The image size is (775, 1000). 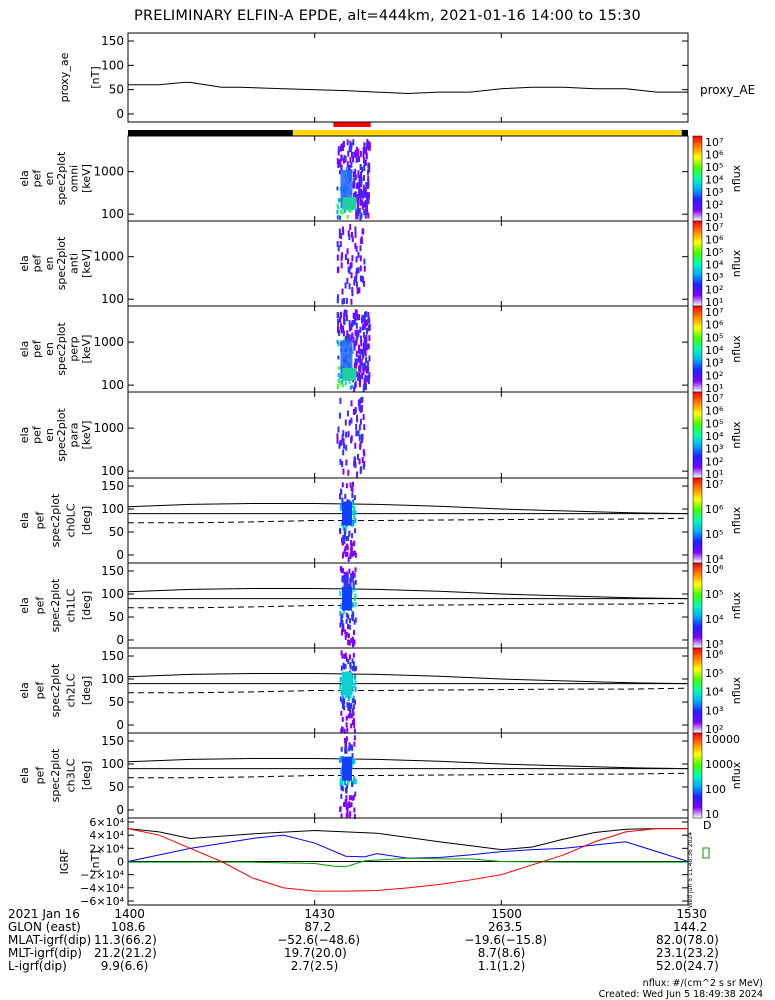 What do you see at coordinates (349, 203) in the screenshot?
I see `spectrogram-core` at bounding box center [349, 203].